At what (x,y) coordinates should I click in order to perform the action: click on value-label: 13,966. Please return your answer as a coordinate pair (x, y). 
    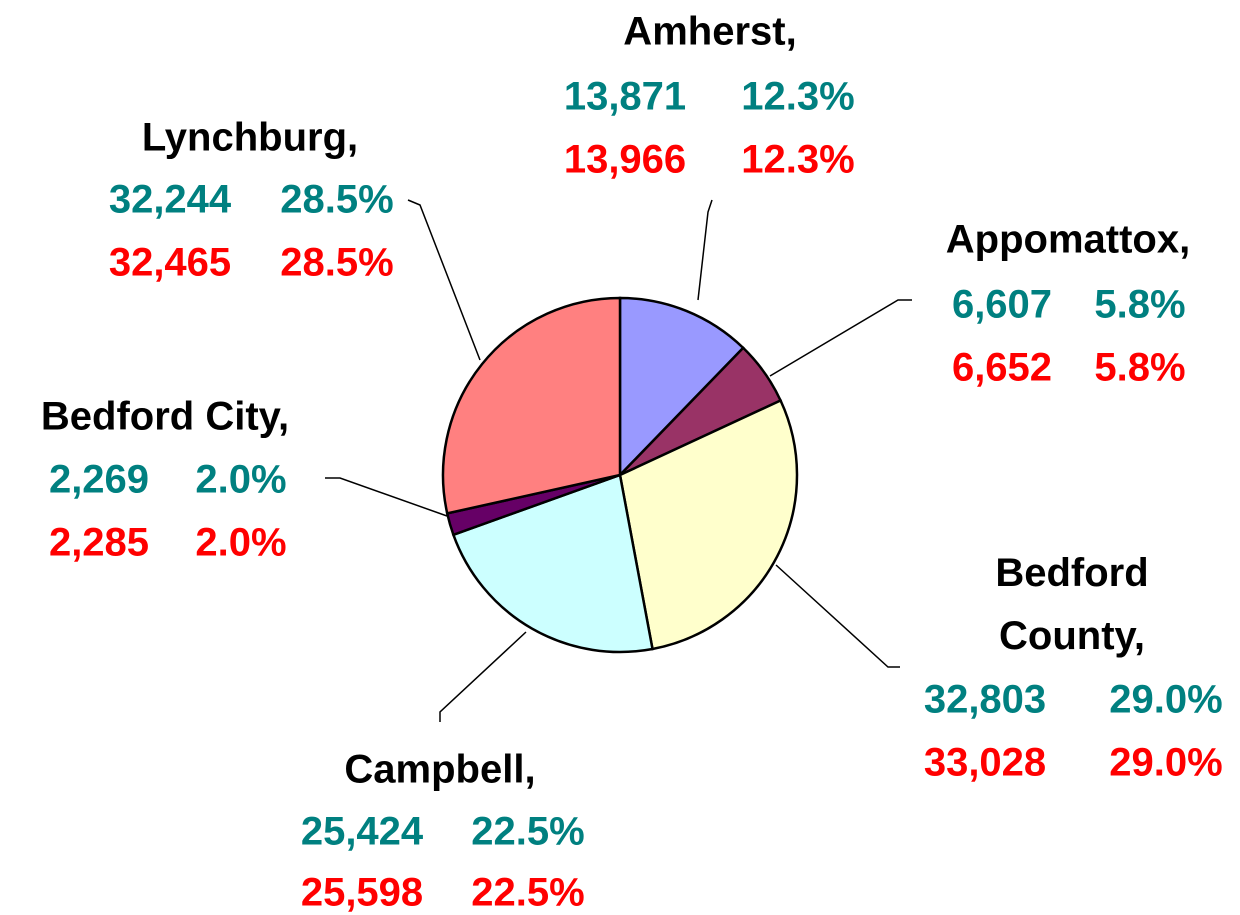
    Looking at the image, I should click on (625, 159).